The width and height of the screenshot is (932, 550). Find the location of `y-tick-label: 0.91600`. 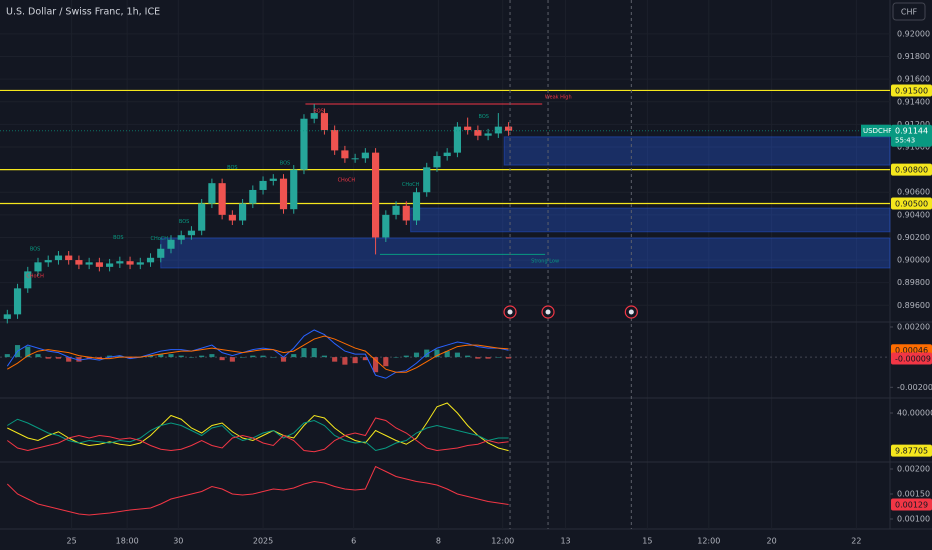

y-tick-label: 0.91600 is located at coordinates (913, 79).